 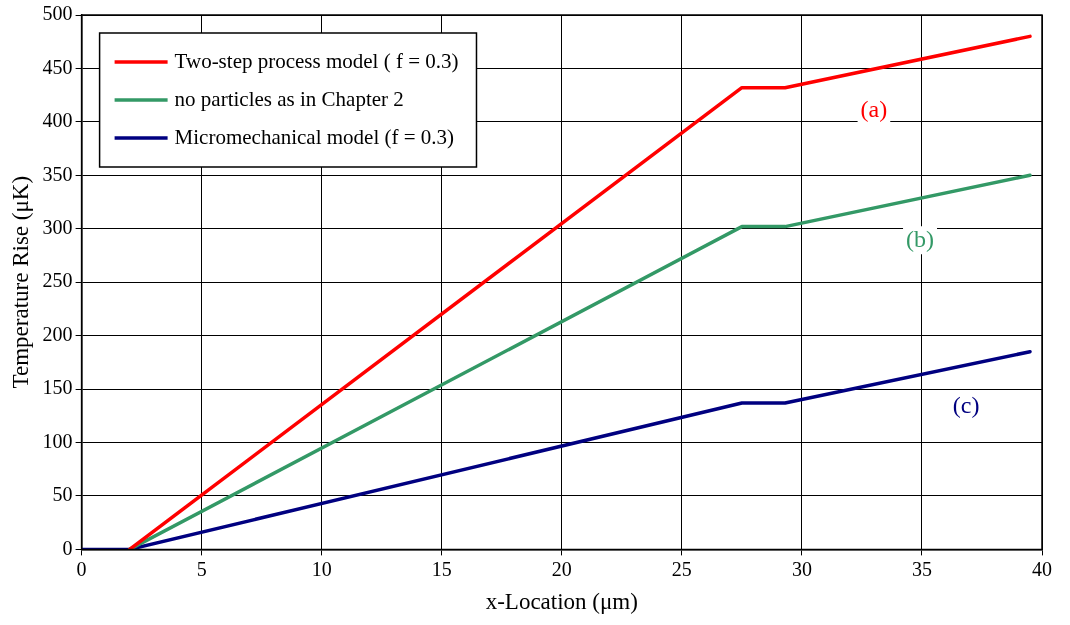 What do you see at coordinates (1042, 568) in the screenshot?
I see `x-tick-label: 40` at bounding box center [1042, 568].